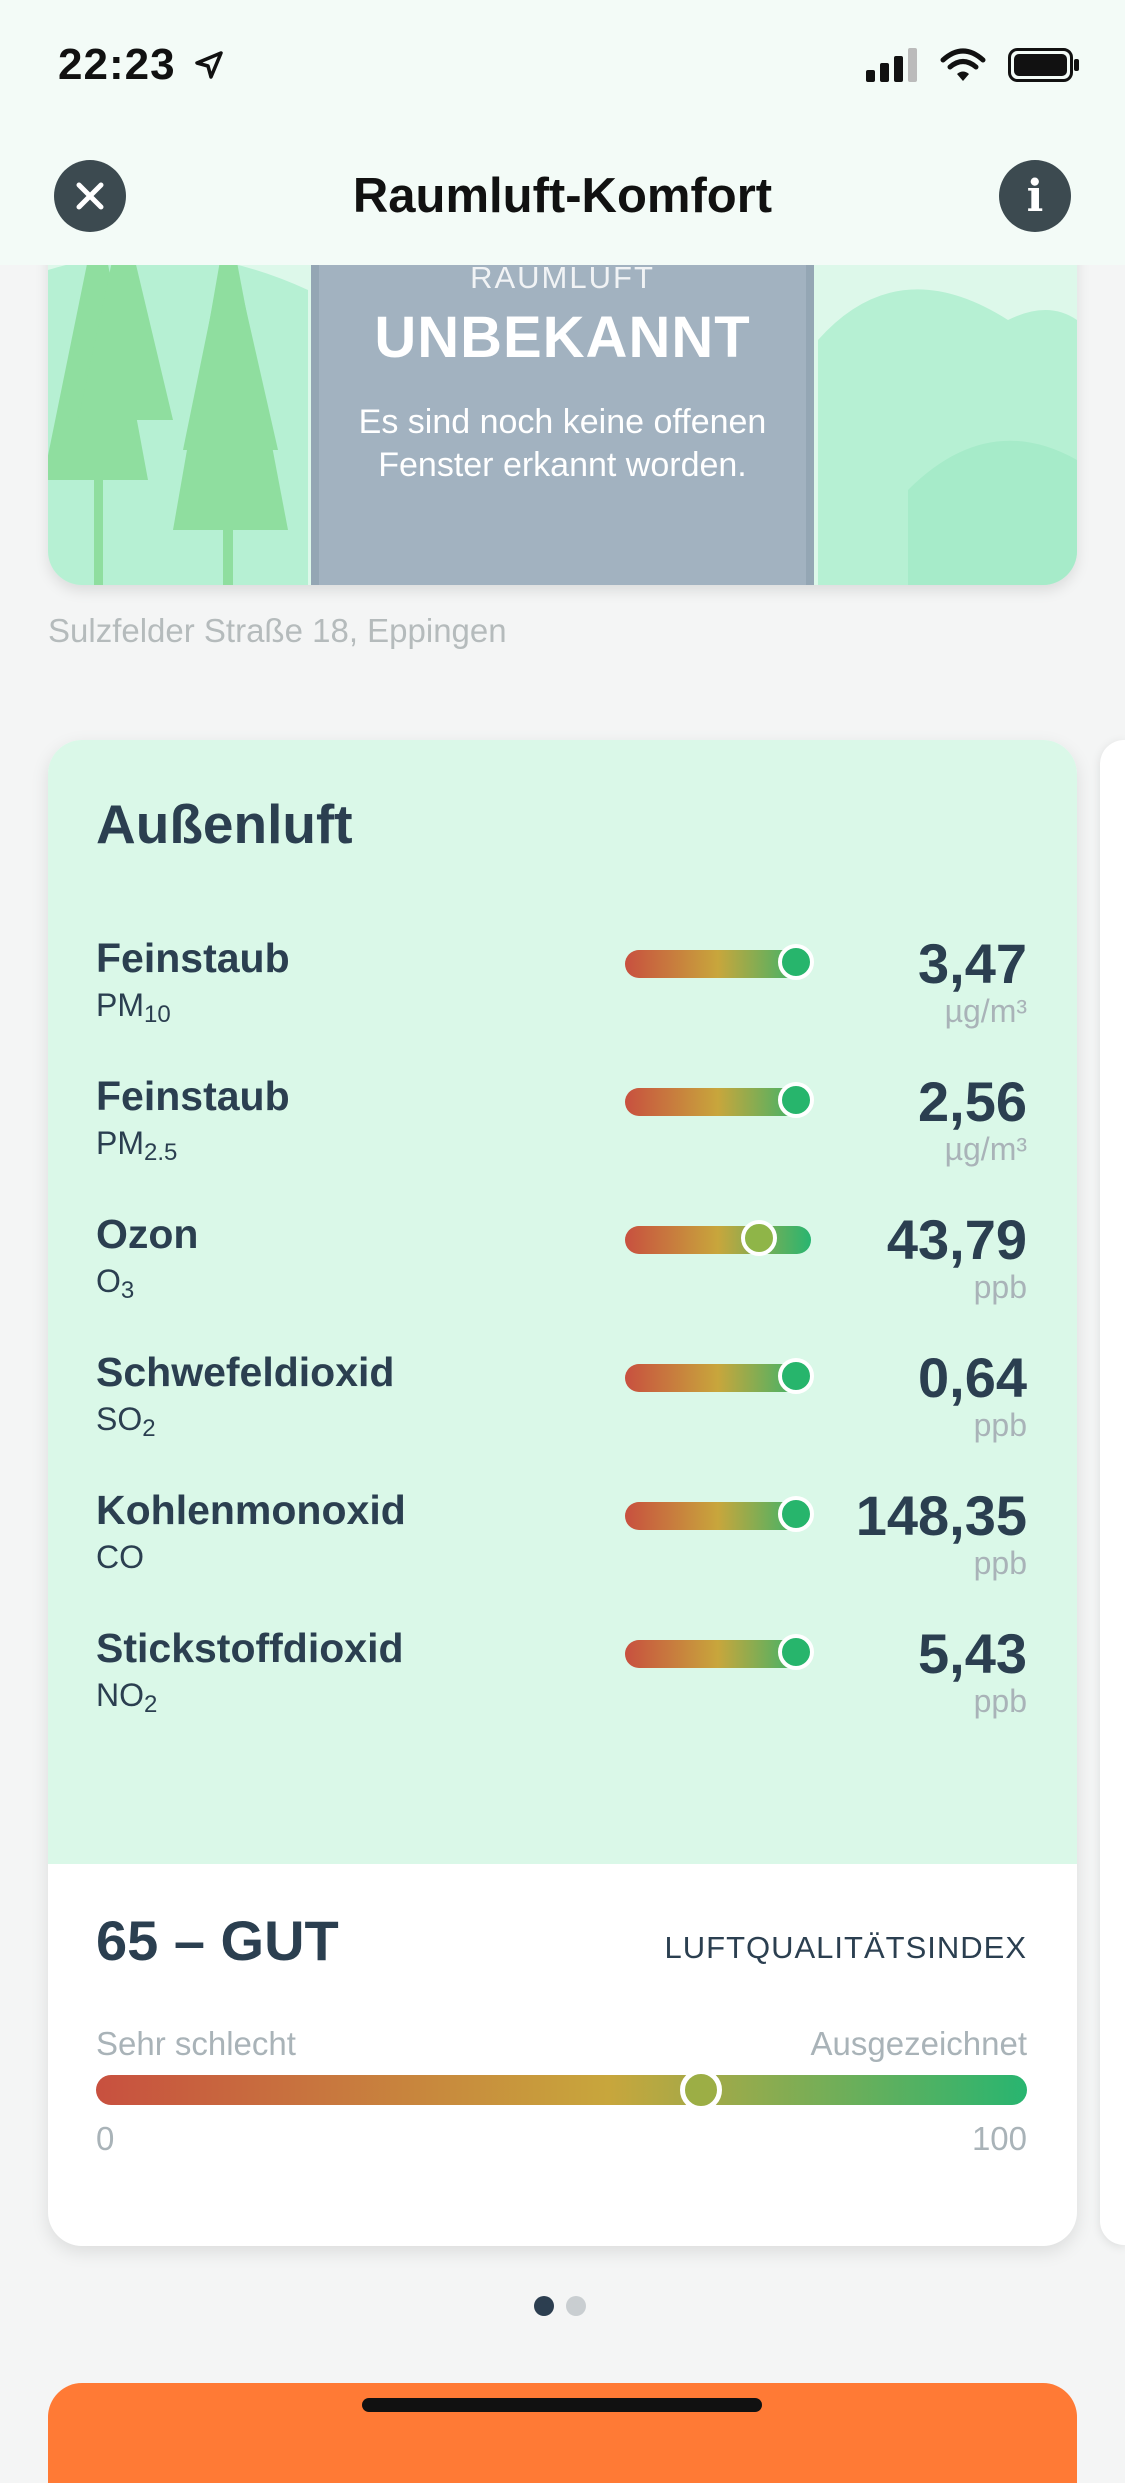 The height and width of the screenshot is (2483, 1125). Describe the element at coordinates (105, 2138) in the screenshot. I see `aqi-min-label: 0` at that location.